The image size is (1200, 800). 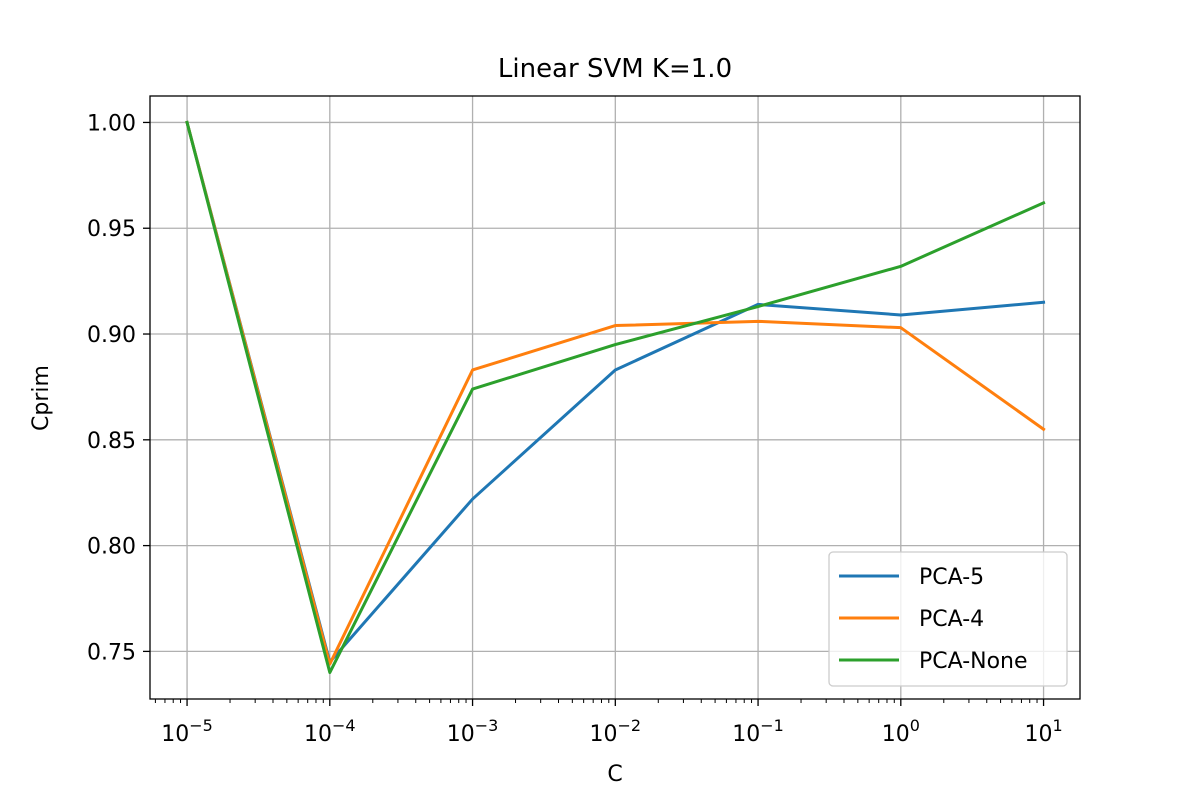 I want to click on x-tick-exponent: −5, so click(x=201, y=725).